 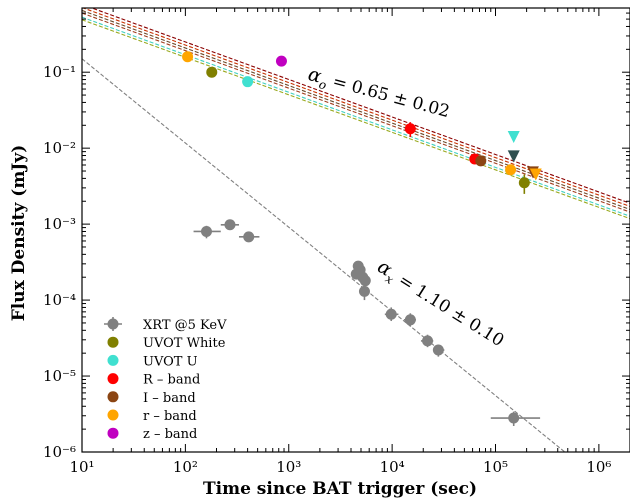 I want to click on legend-label: r – band, so click(x=170, y=416).